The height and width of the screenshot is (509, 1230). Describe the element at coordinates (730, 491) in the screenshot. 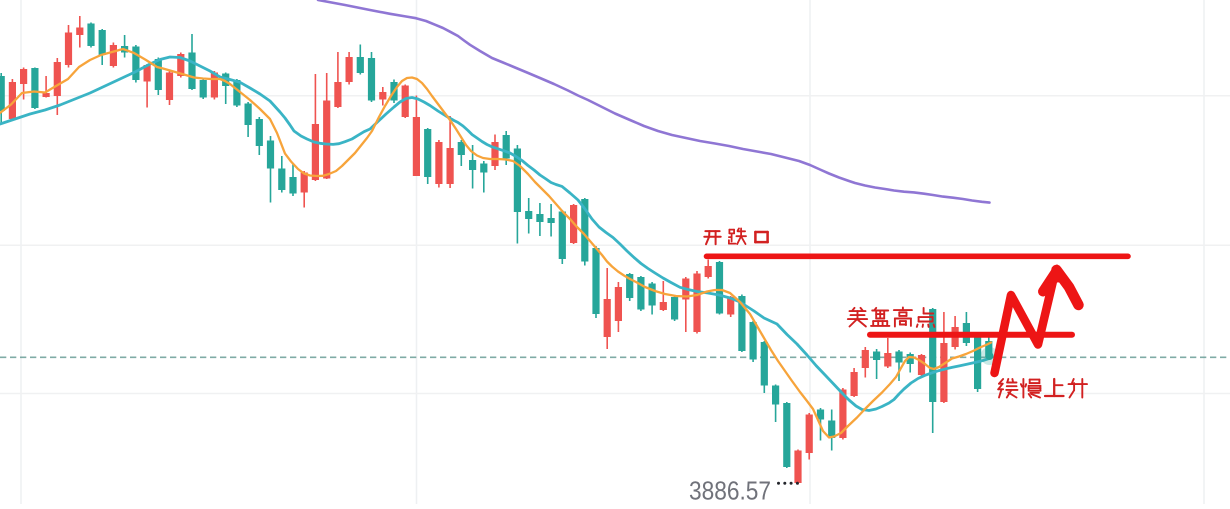

I see `svg-text: 3886.57` at that location.